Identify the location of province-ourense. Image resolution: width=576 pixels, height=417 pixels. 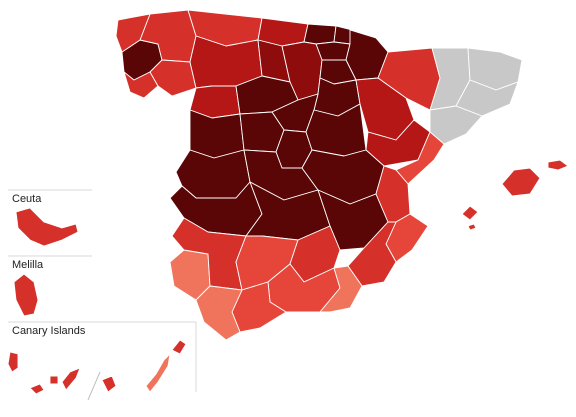
(173, 78).